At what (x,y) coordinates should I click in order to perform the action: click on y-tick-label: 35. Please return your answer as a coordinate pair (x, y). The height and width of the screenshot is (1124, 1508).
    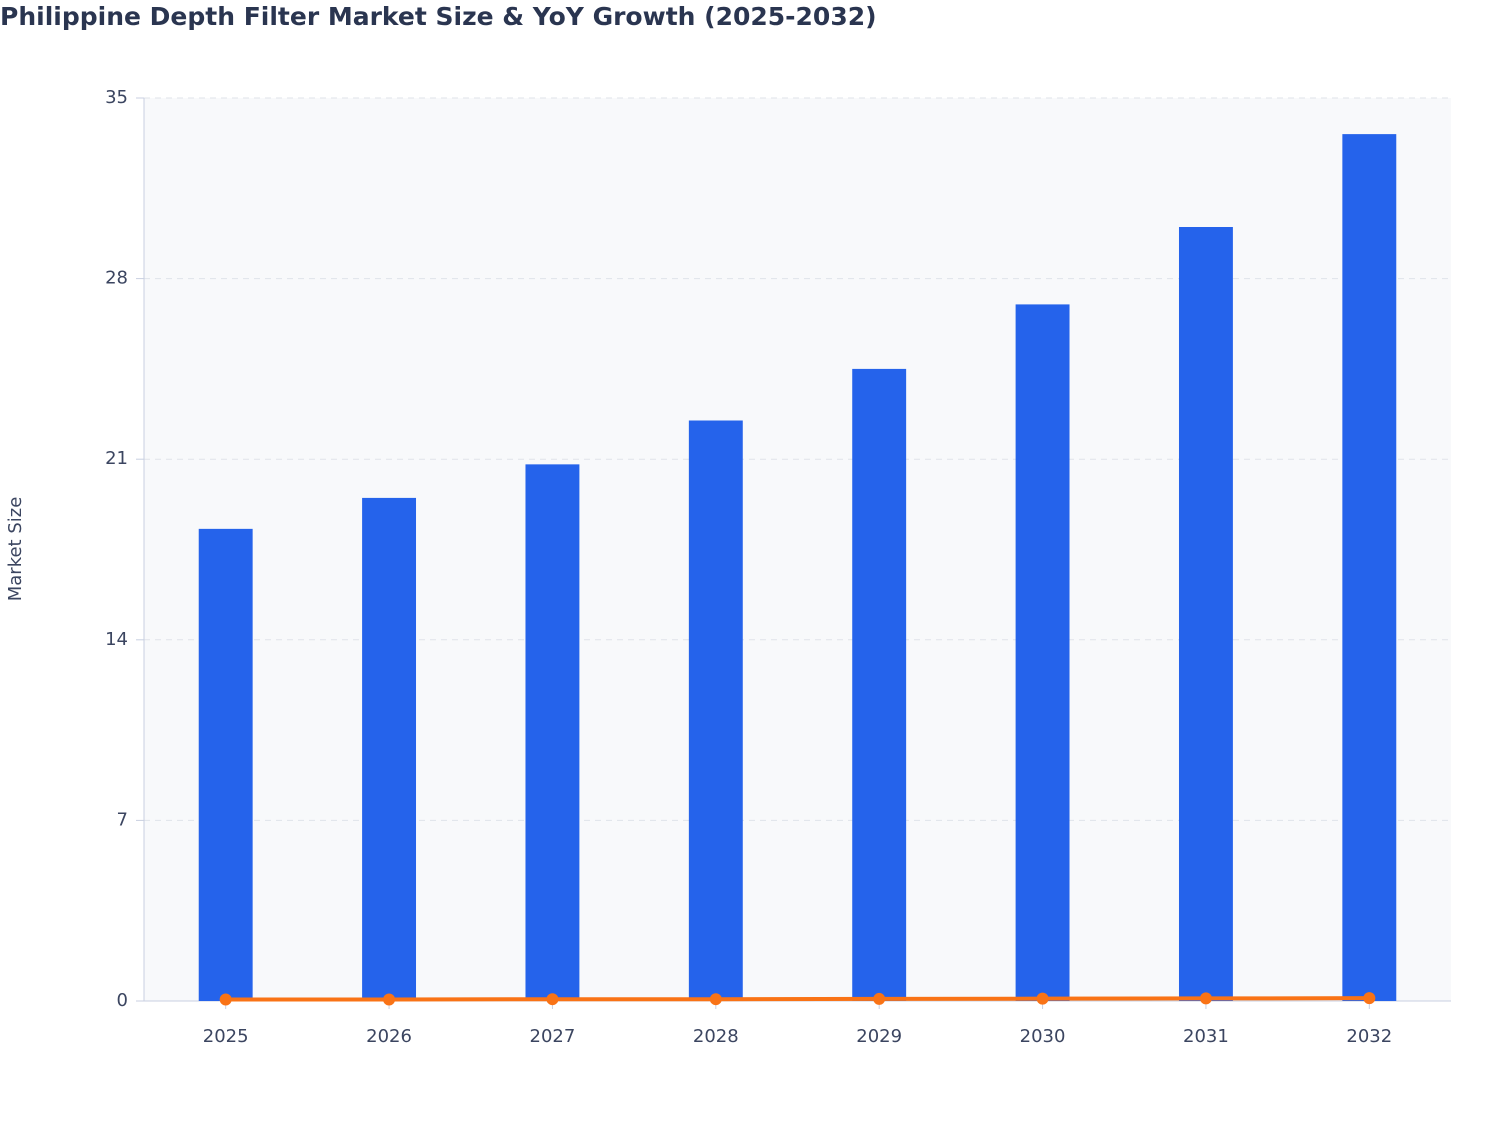
    Looking at the image, I should click on (116, 97).